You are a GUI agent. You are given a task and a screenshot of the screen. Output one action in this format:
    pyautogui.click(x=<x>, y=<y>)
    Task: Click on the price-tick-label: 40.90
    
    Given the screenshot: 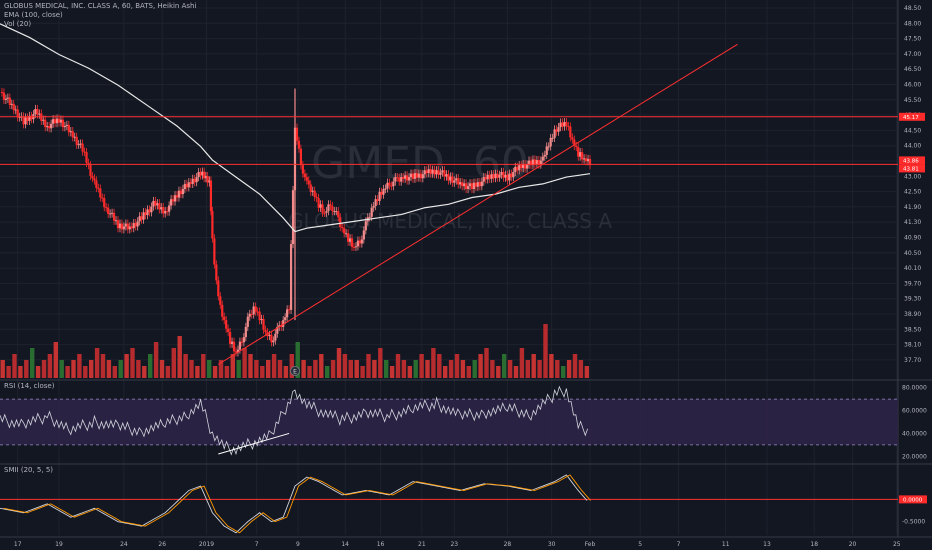 What is the action you would take?
    pyautogui.click(x=912, y=238)
    